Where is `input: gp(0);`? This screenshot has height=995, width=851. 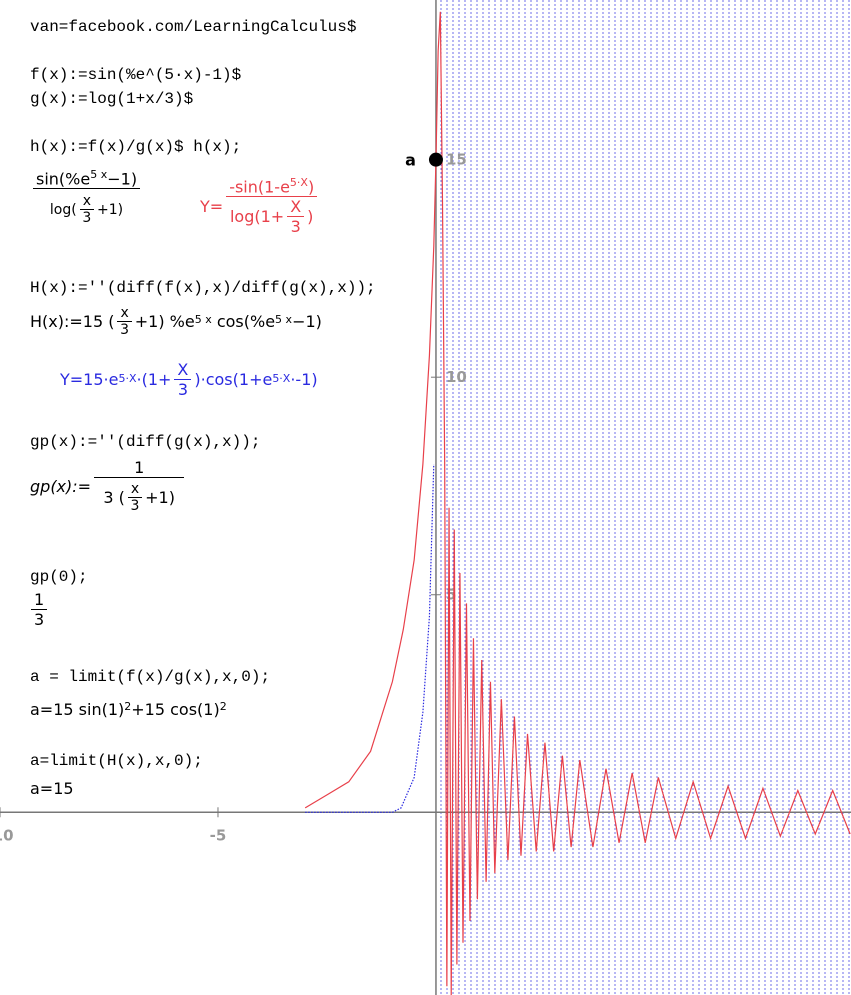
input: gp(0); is located at coordinates (59, 577).